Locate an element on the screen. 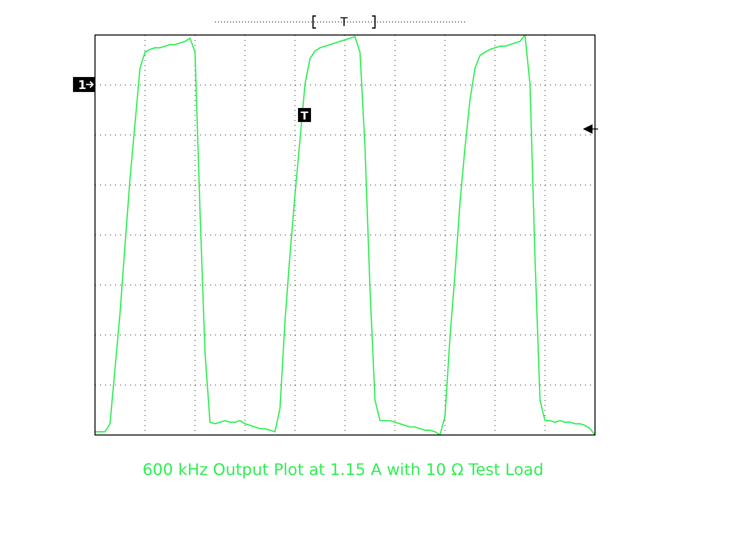 This screenshot has width=750, height=550. trigger-marker-icon: T is located at coordinates (304, 115).